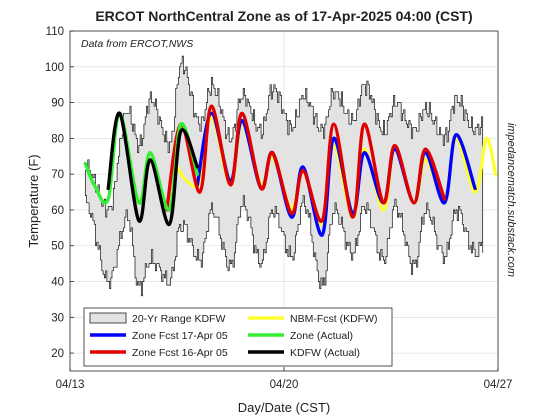  Describe the element at coordinates (321, 336) in the screenshot. I see `legend-label-zone-actual: Zone (Actual)` at that location.